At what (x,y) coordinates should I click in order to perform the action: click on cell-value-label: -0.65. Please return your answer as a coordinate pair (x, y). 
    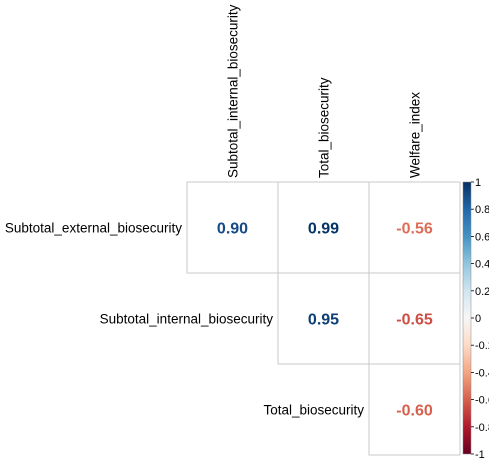
    Looking at the image, I should click on (414, 320).